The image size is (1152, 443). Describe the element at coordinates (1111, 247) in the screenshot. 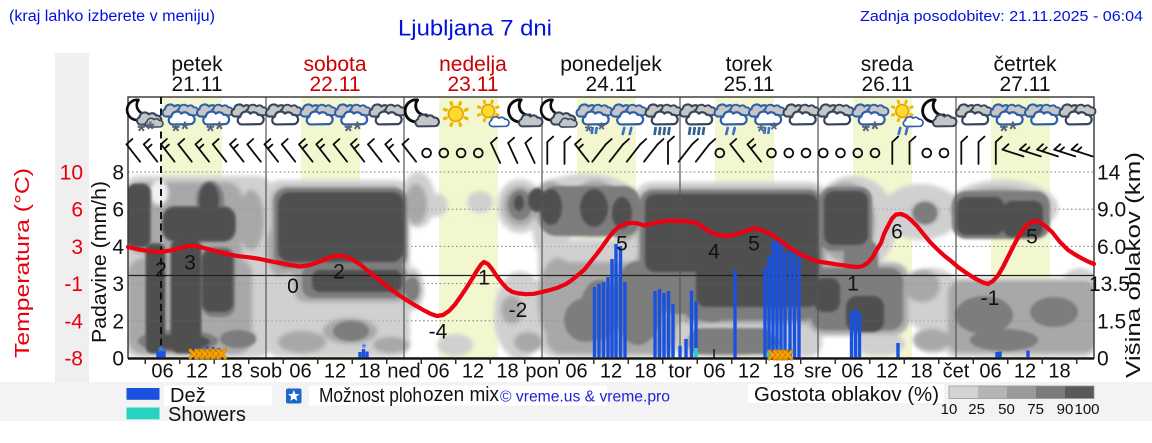

I see `svg-text: 6.0` at that location.